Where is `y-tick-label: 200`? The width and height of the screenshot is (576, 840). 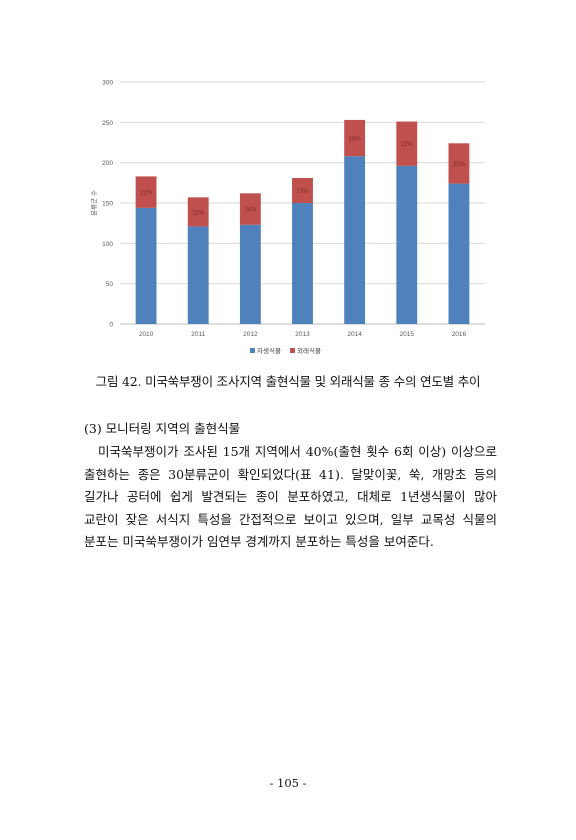
y-tick-label: 200 is located at coordinates (107, 163).